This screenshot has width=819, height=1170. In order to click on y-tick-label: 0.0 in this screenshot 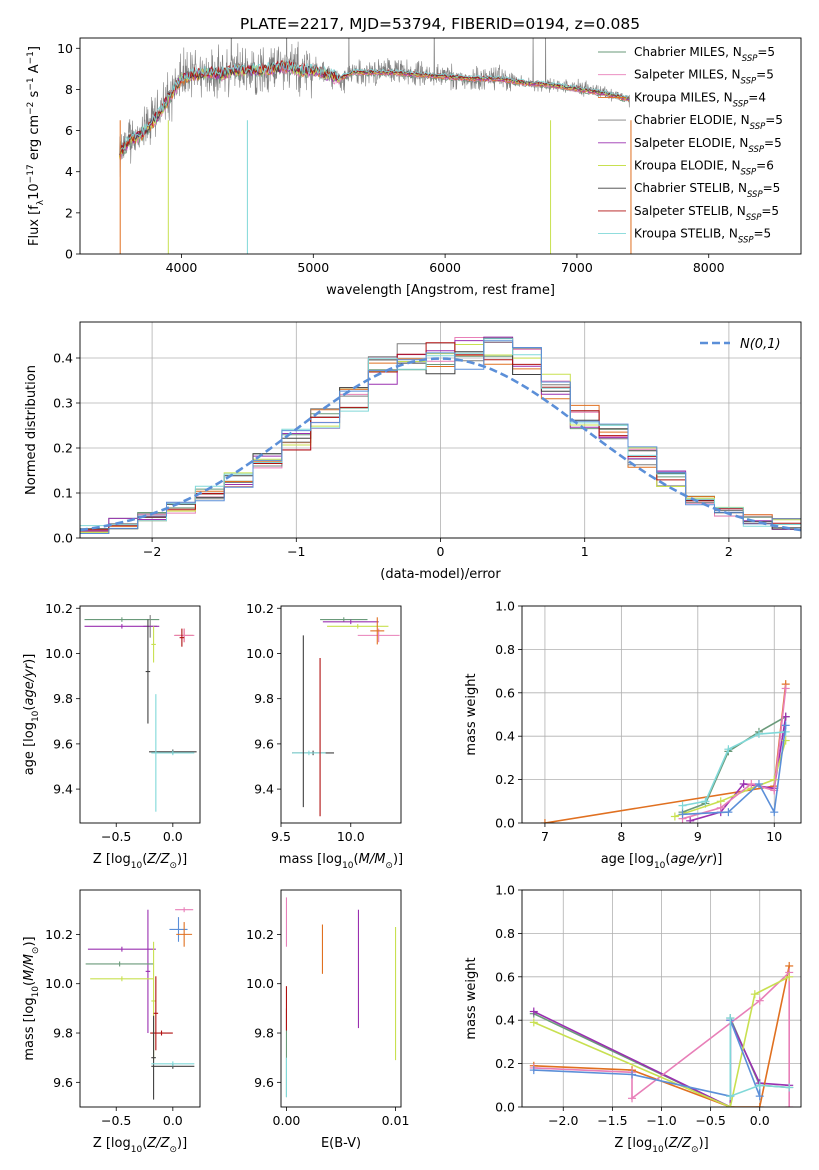, I will do `click(505, 823)`.